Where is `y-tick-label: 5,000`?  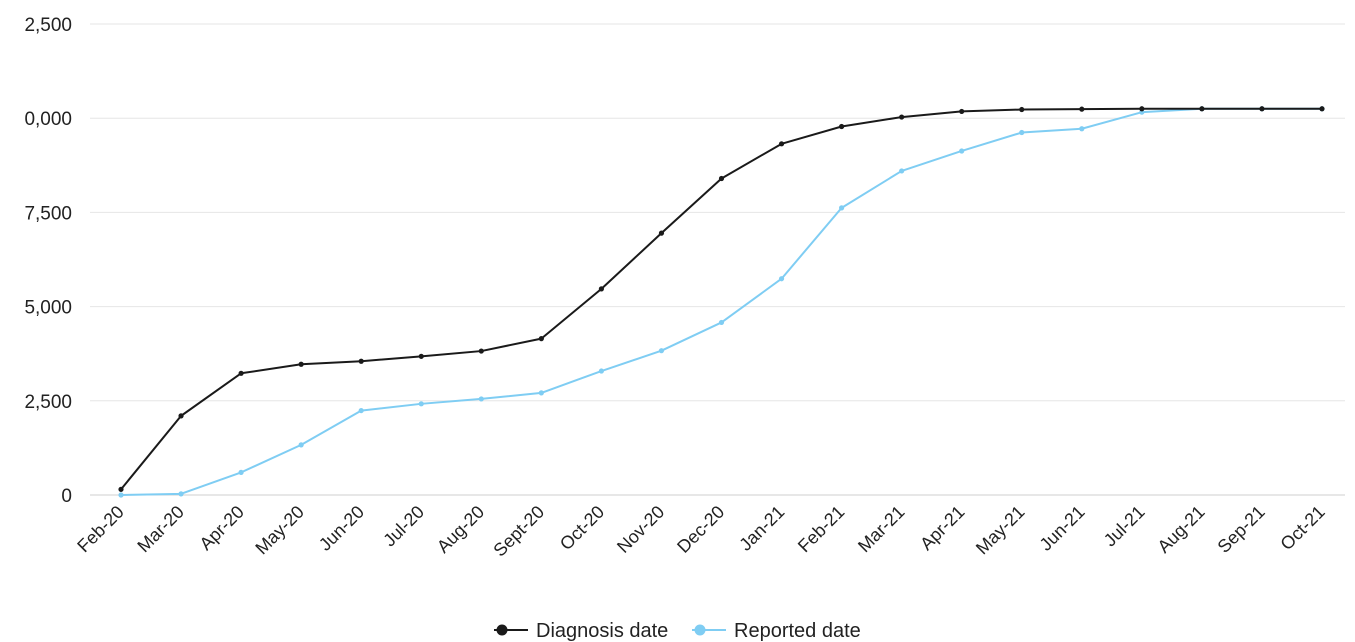 y-tick-label: 5,000 is located at coordinates (48, 308).